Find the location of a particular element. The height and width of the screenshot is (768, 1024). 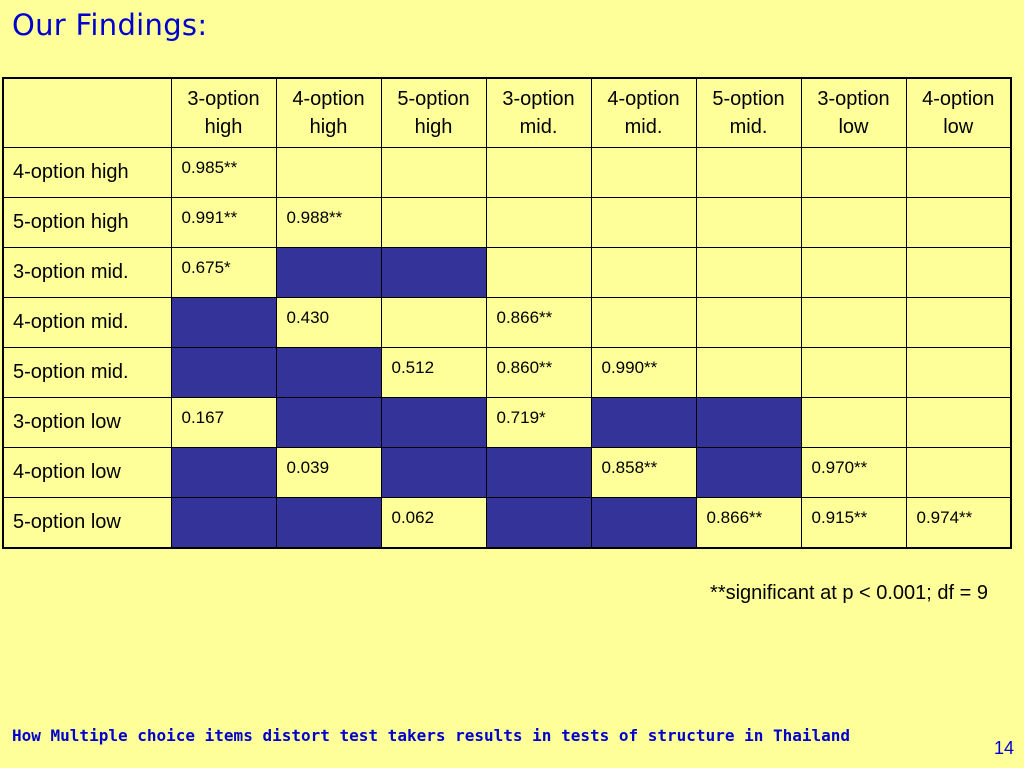

table-row: 4-option mid. 0.430 0.866** is located at coordinates (507, 322).